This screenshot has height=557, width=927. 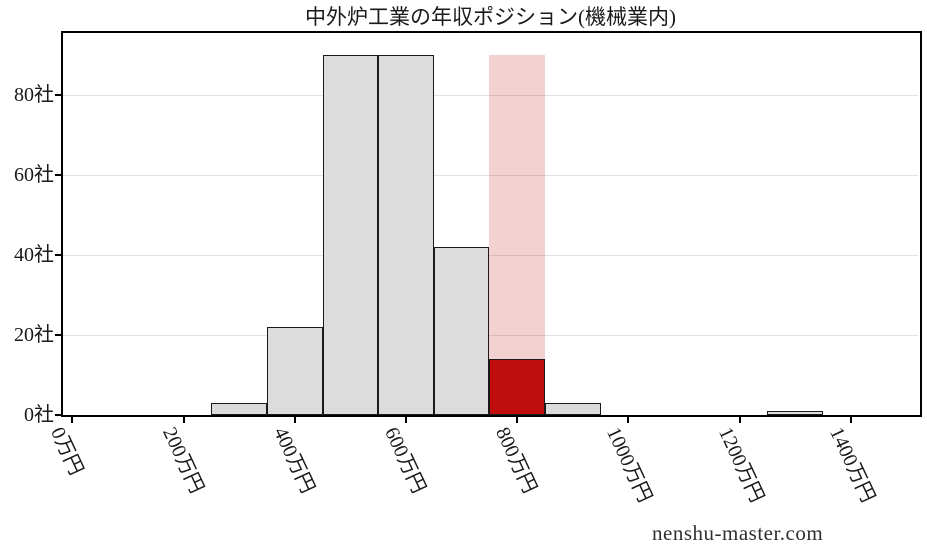 I want to click on watermark: nenshu-master.com, so click(x=738, y=533).